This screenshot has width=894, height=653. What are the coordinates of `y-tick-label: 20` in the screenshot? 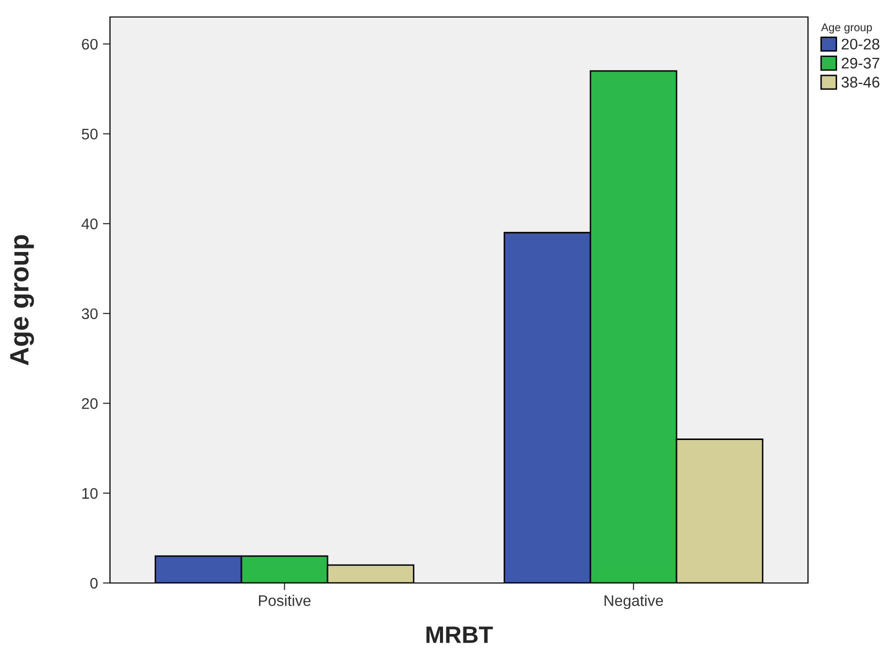 It's located at (90, 404).